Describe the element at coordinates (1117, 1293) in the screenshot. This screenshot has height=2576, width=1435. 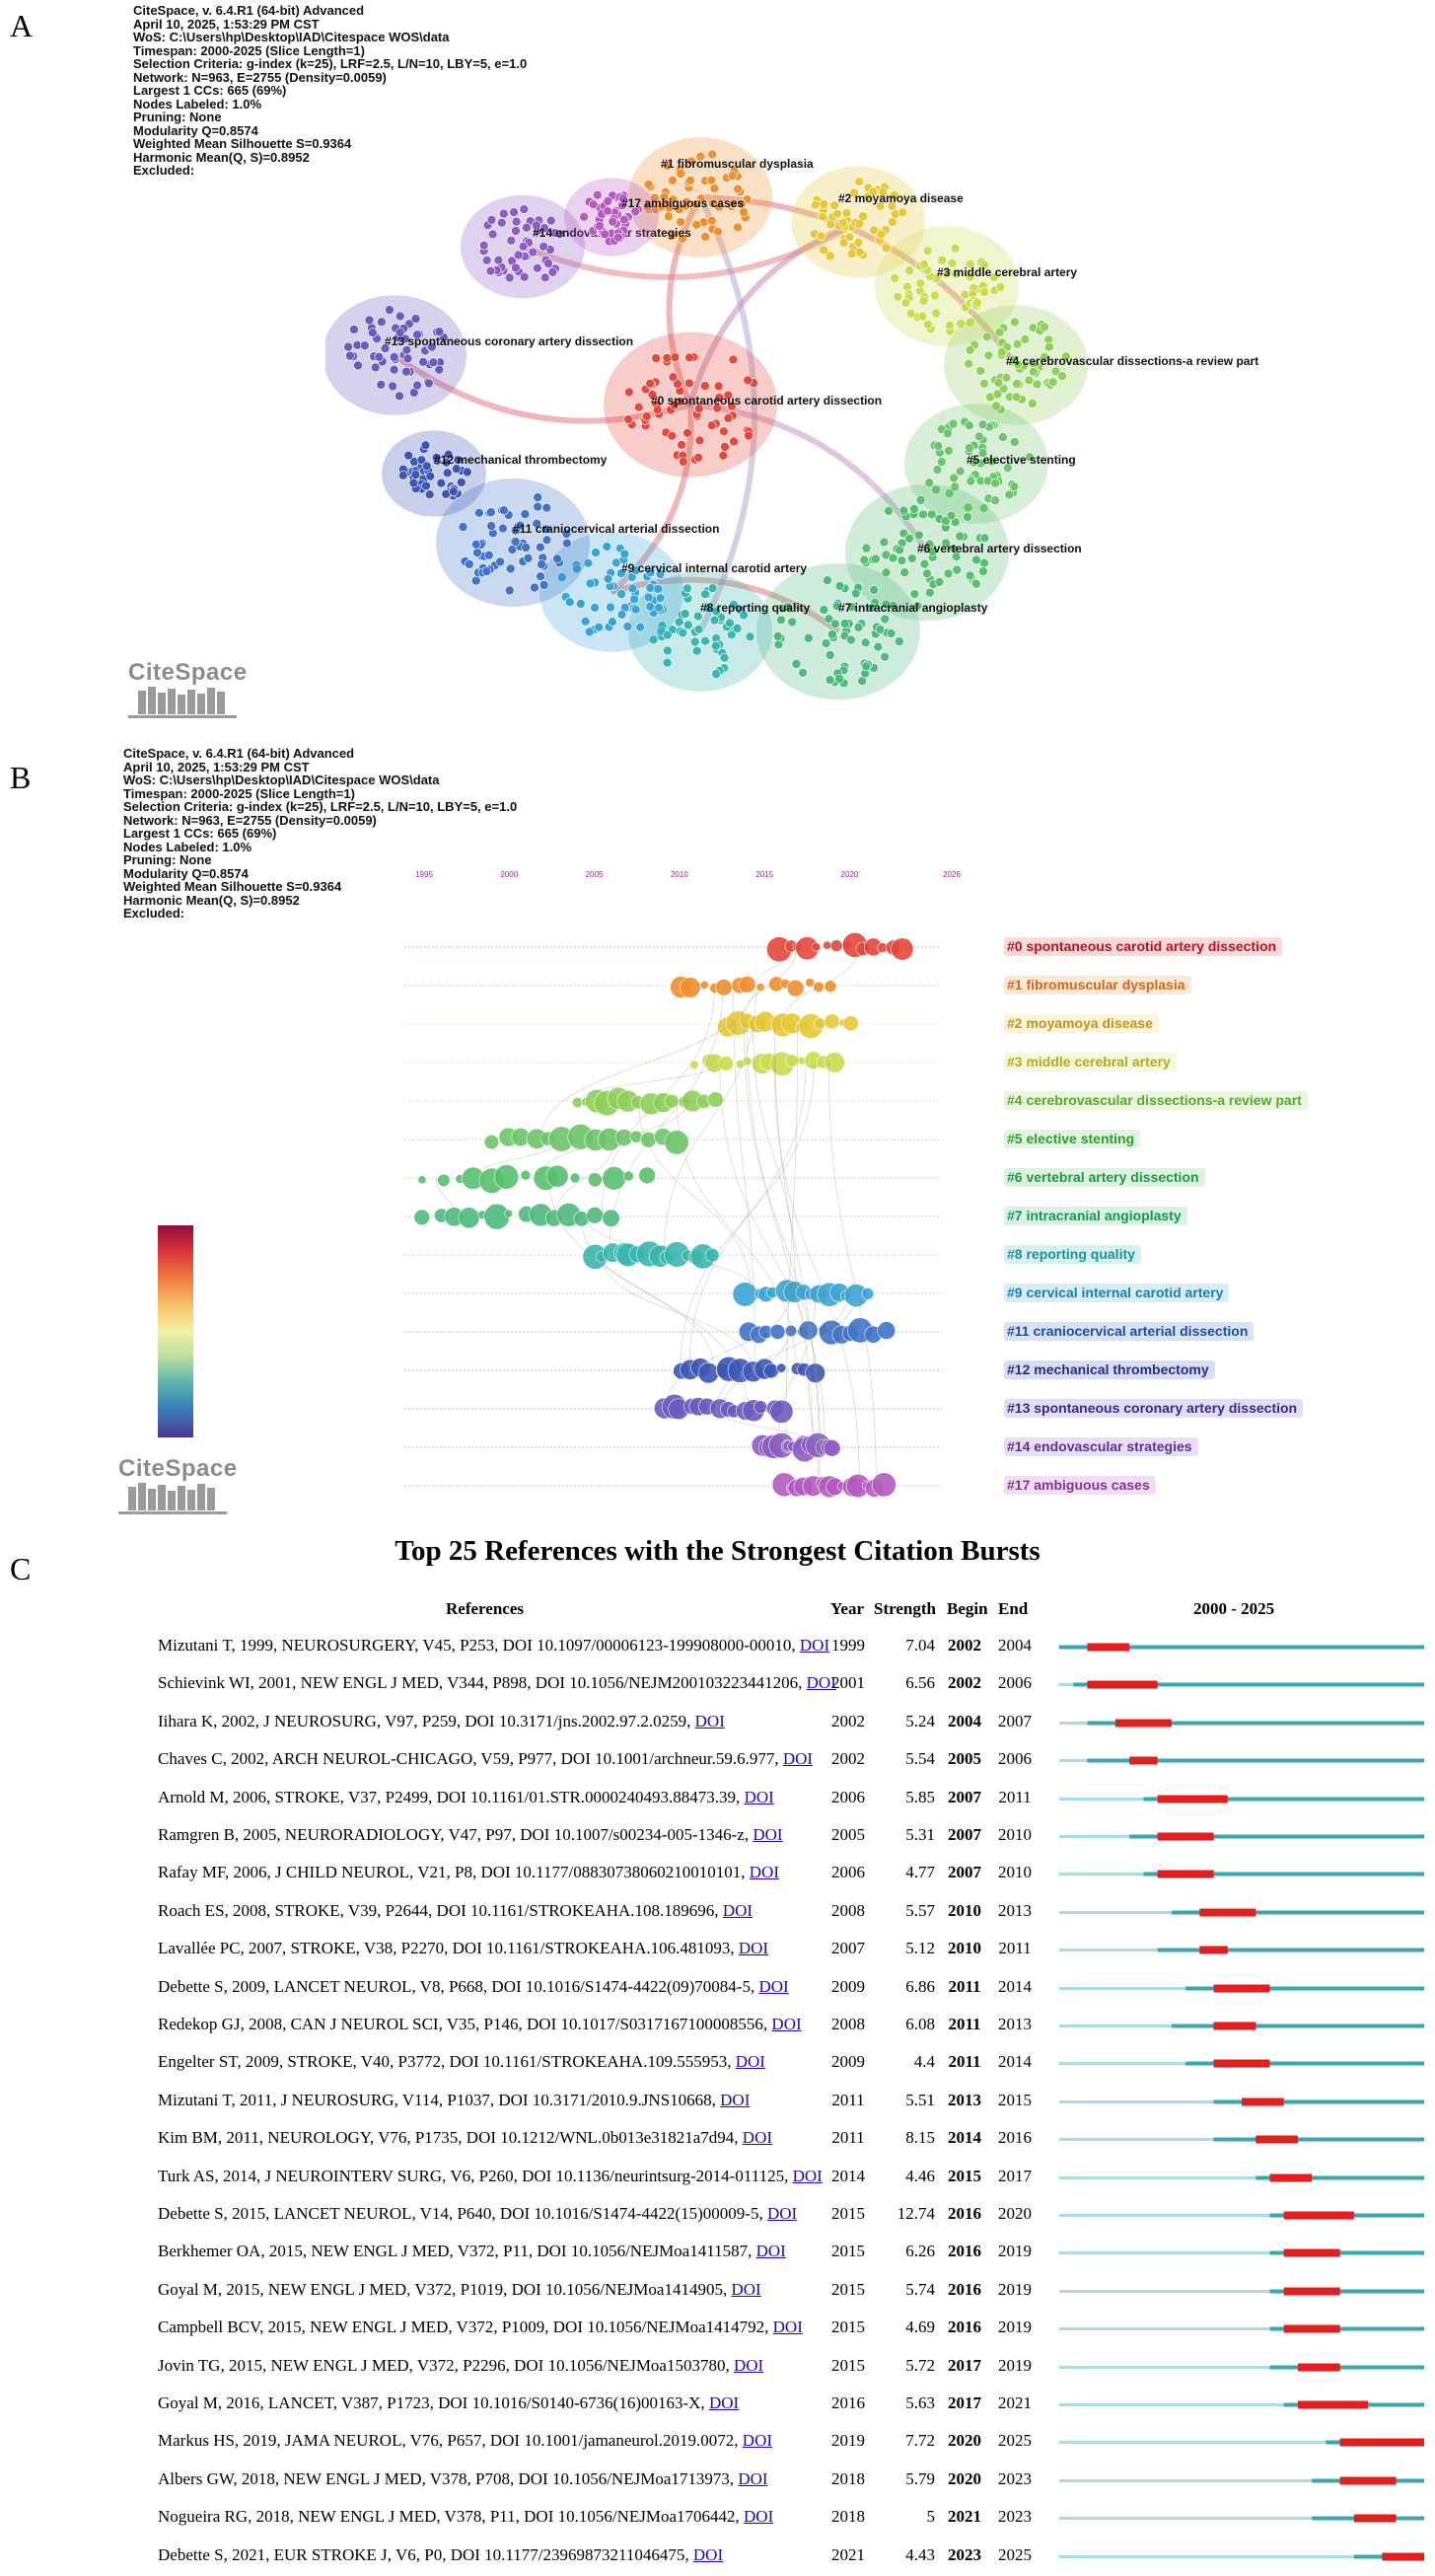
I see `legend-cluster-label: #9 cervical internal carotid artery` at that location.